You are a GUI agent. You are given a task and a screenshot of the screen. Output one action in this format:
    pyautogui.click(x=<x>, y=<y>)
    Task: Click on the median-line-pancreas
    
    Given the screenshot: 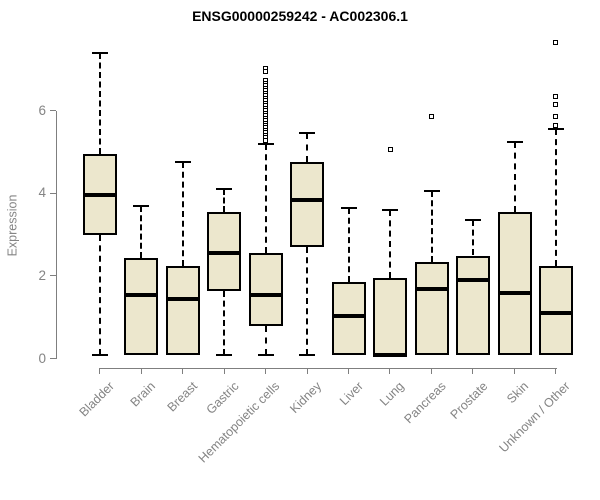 What is the action you would take?
    pyautogui.click(x=431, y=288)
    